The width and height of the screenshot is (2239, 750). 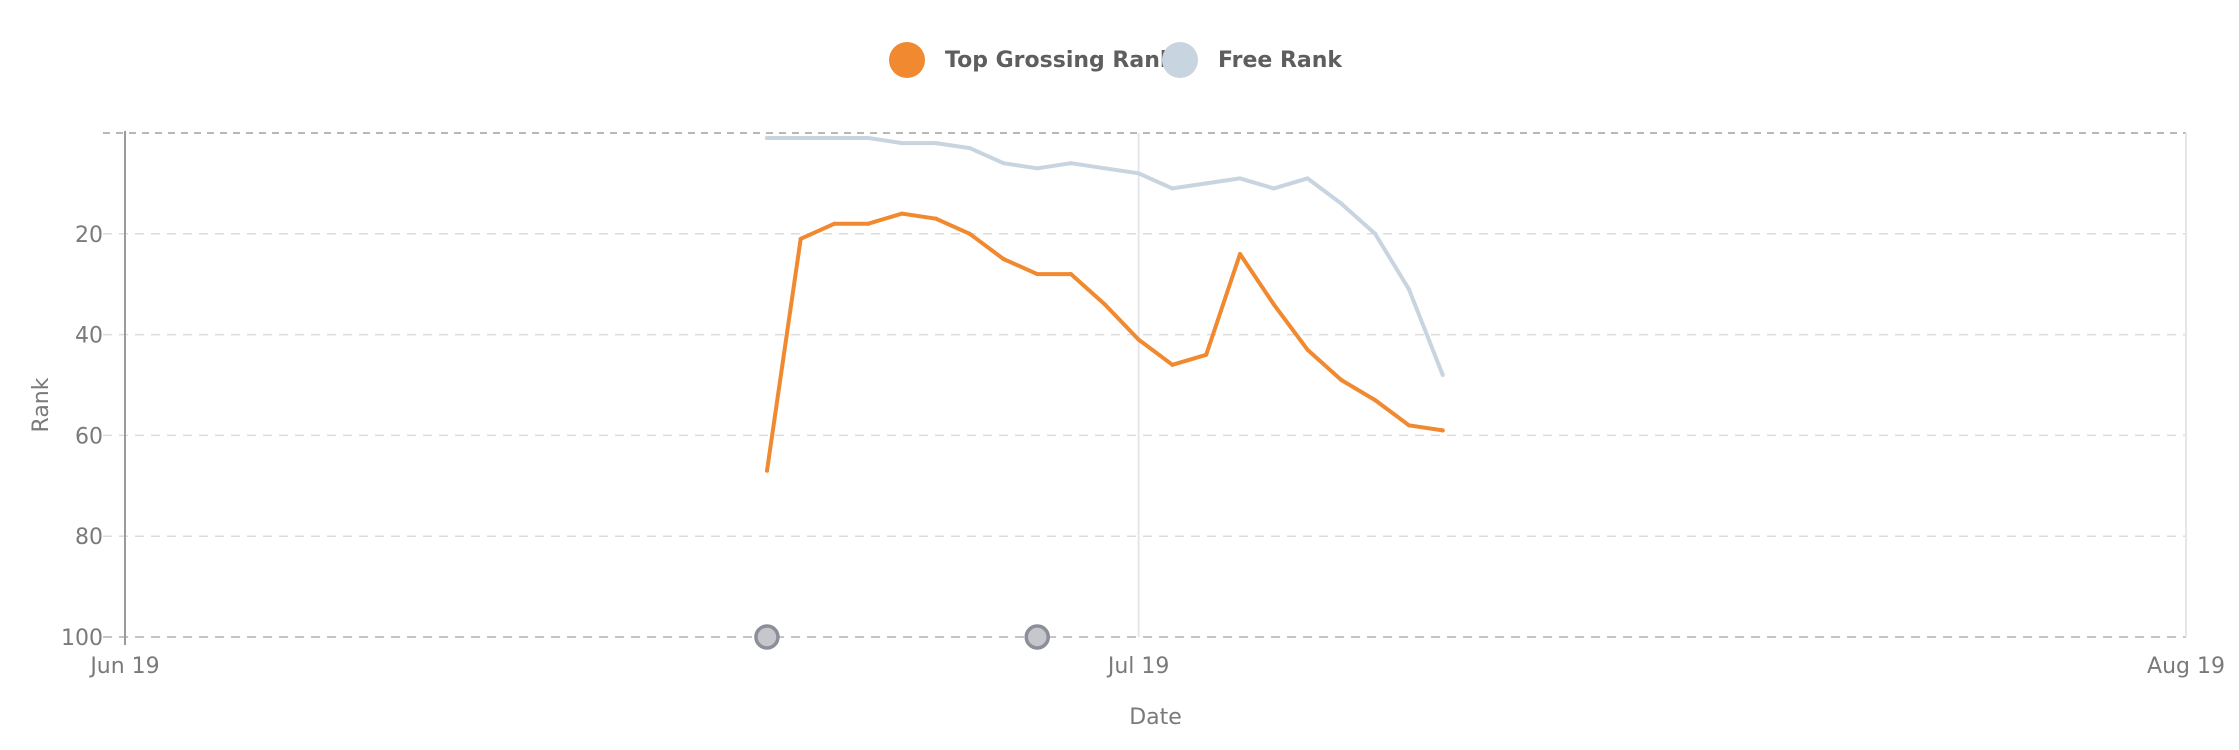 What do you see at coordinates (123, 666) in the screenshot?
I see `x-tick-label: Jun 19` at bounding box center [123, 666].